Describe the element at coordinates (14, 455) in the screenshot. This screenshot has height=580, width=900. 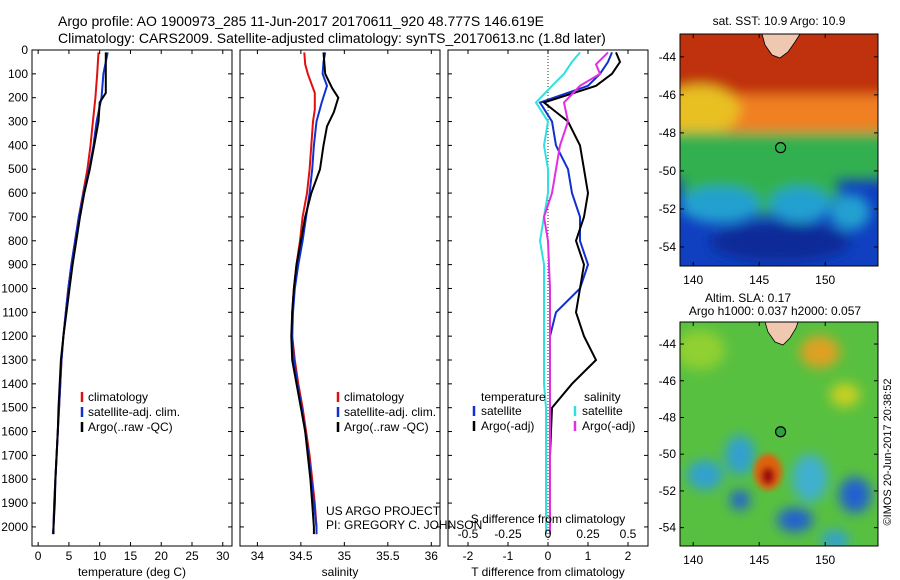
I see `y-tick-label: 1700` at that location.